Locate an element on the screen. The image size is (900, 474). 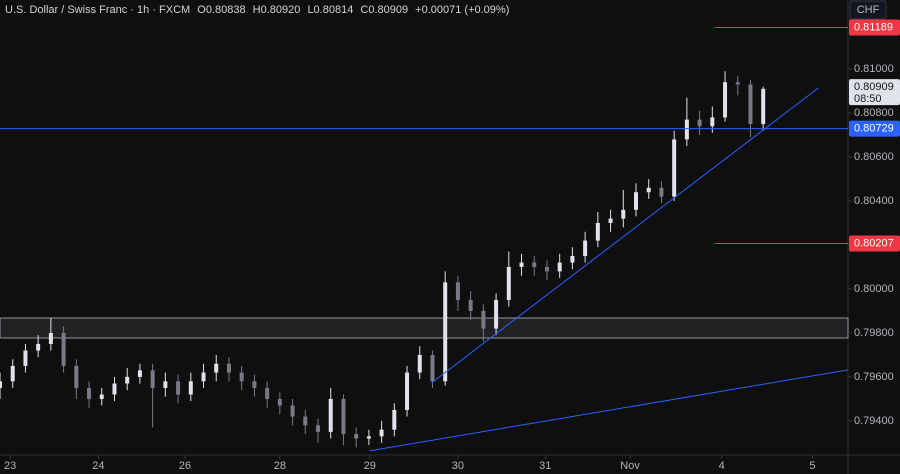
x-tick-label: Nov is located at coordinates (630, 466).